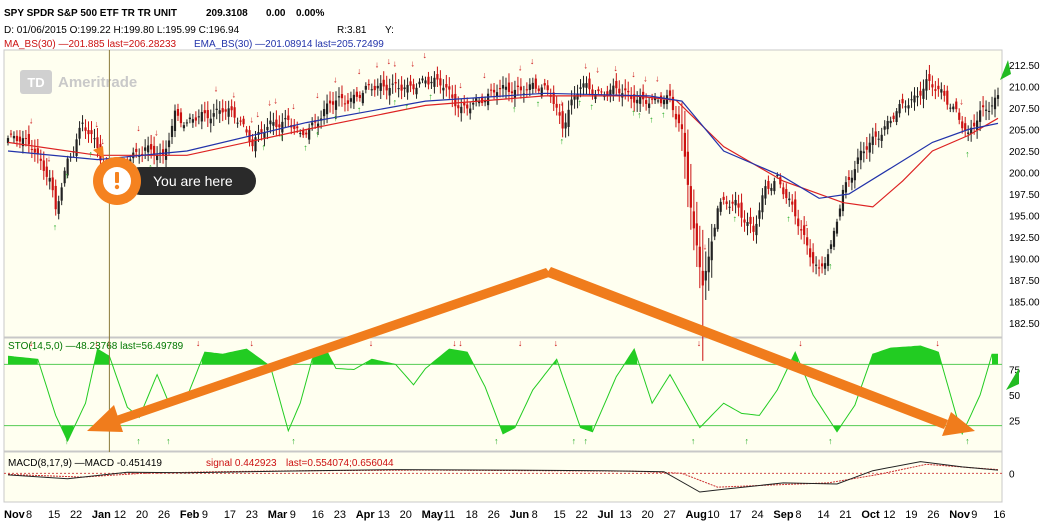  Describe the element at coordinates (168, 441) in the screenshot. I see `sto-up-arrow-2: ↑` at that location.